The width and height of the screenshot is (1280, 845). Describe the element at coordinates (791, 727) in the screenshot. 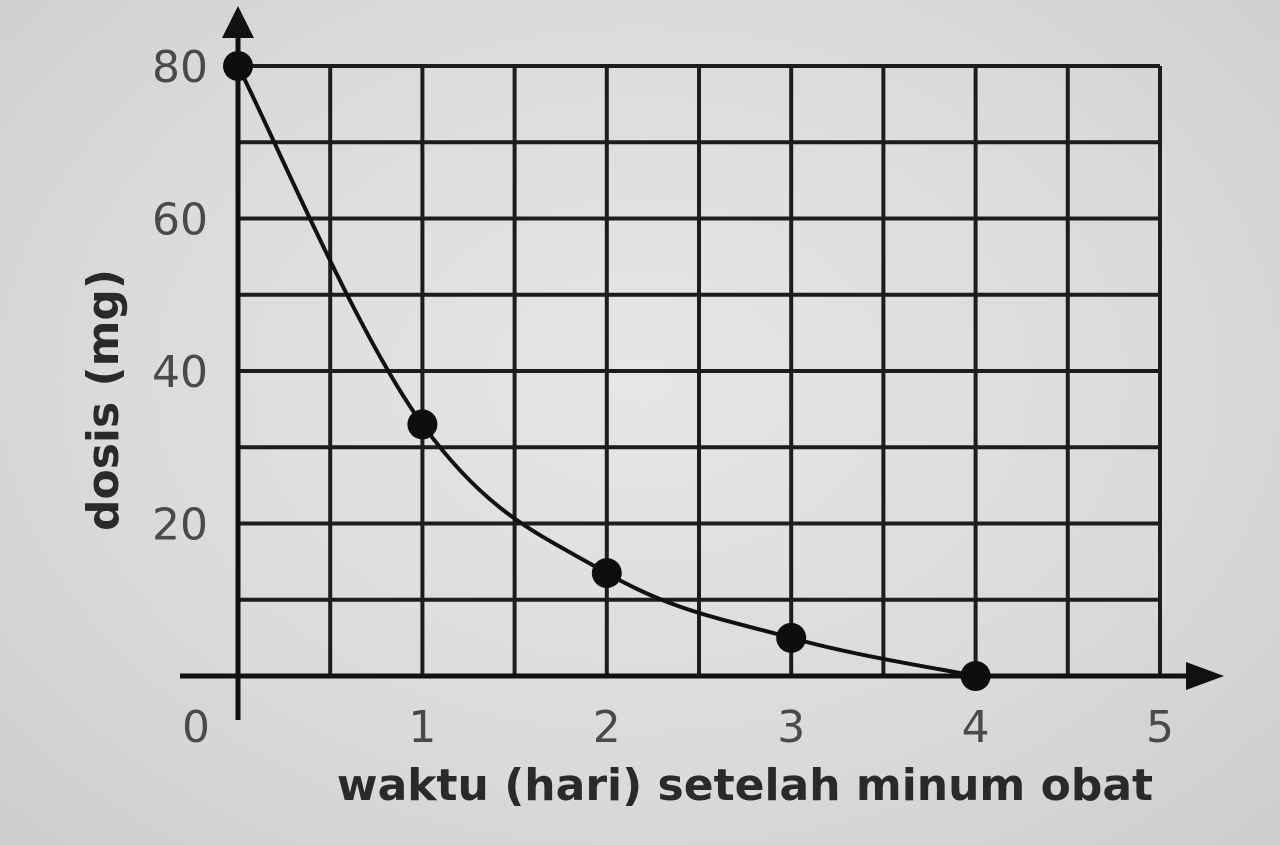

I see `x-tick-label-3: 3` at that location.